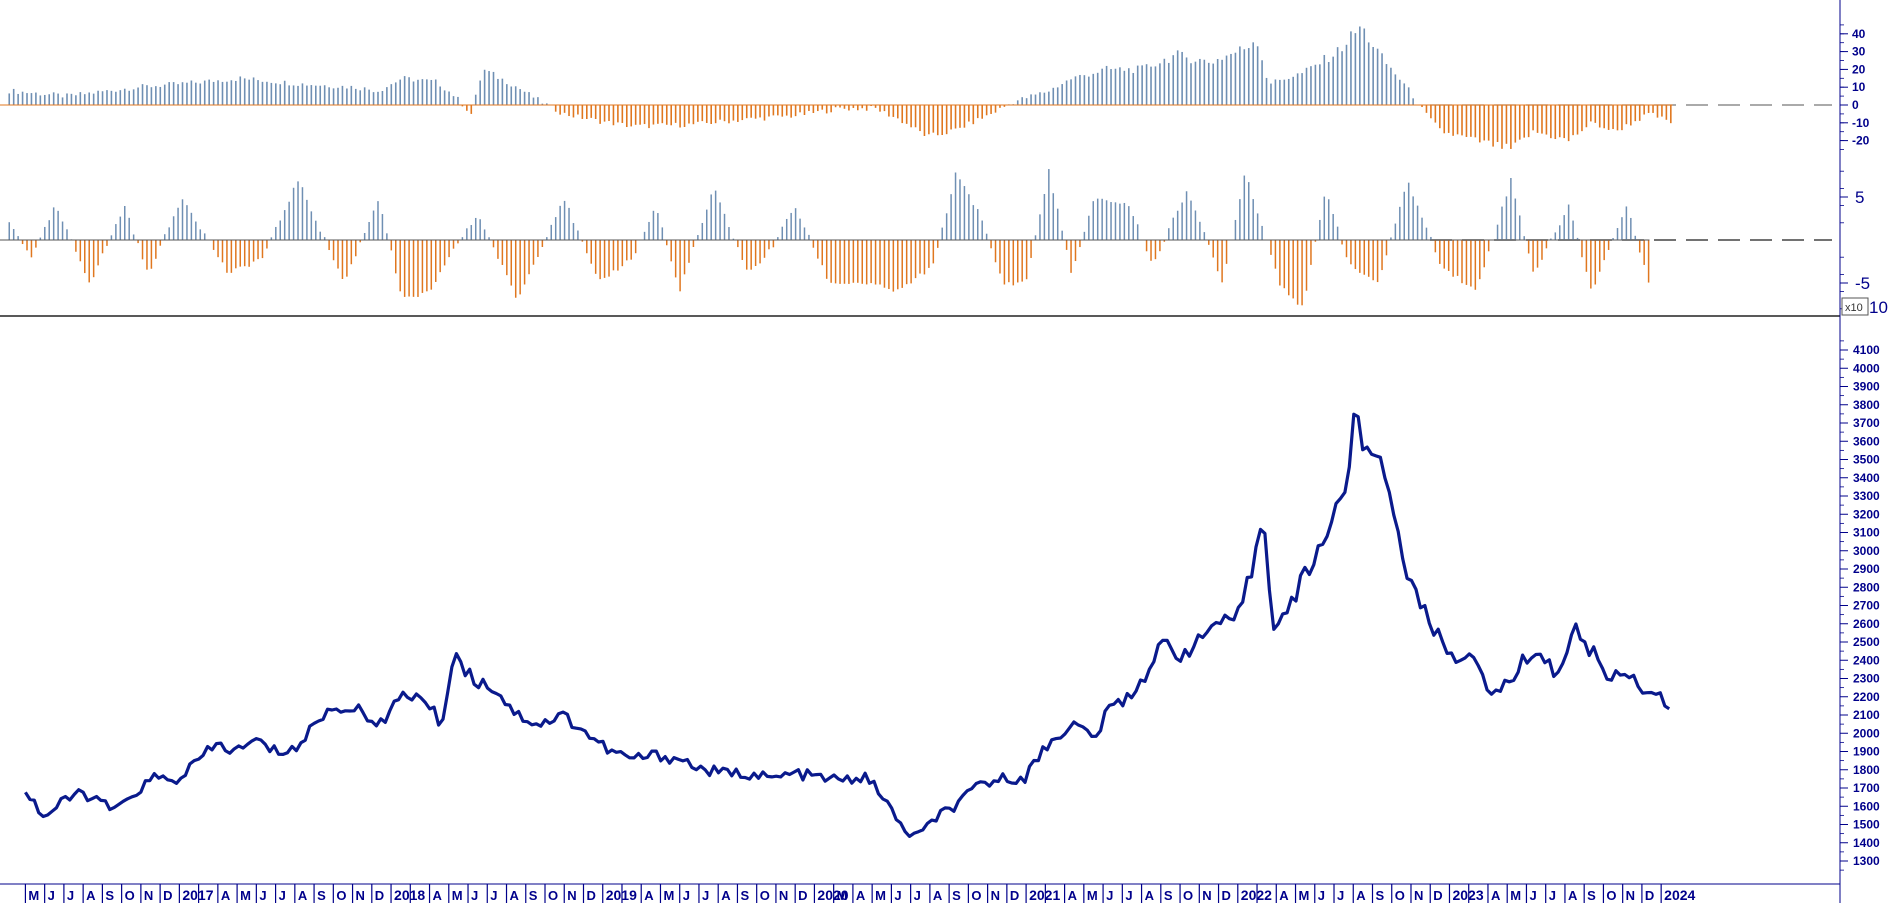 The width and height of the screenshot is (1890, 903). Describe the element at coordinates (1861, 123) in the screenshot. I see `top-axis-label: -10` at that location.